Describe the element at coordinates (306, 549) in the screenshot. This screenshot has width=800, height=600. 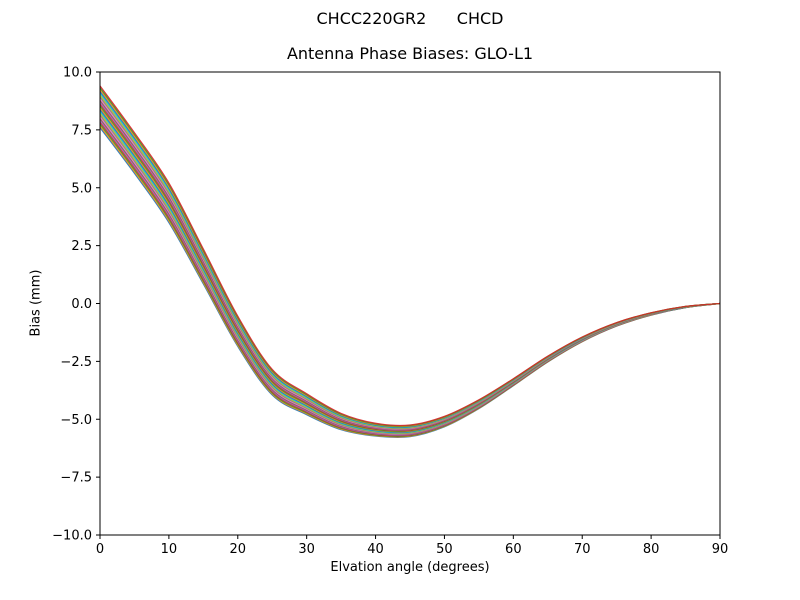
I see `x-tick-label: 30` at that location.